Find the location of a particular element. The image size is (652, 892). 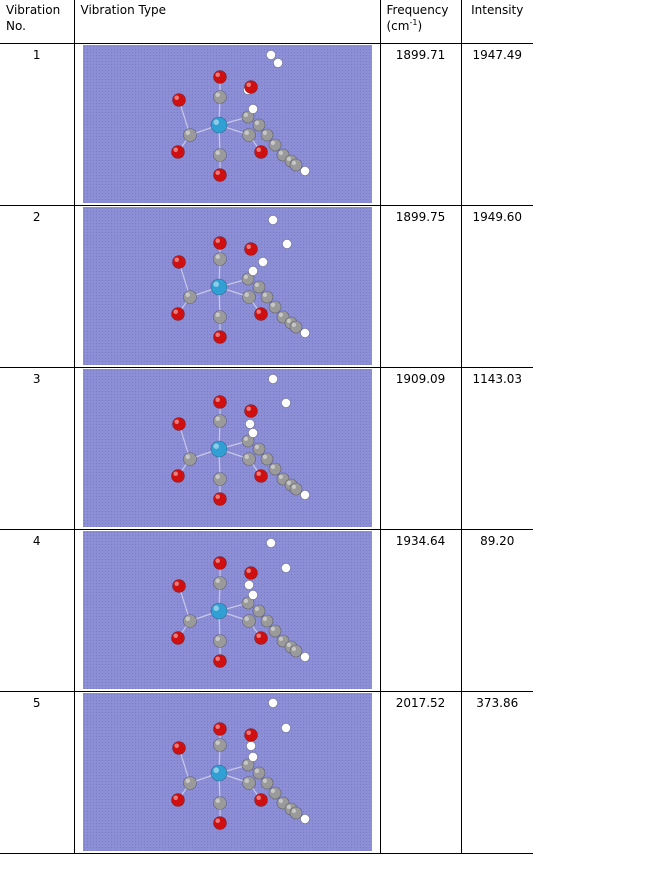

frequency-value: 1909.09 is located at coordinates (420, 379).